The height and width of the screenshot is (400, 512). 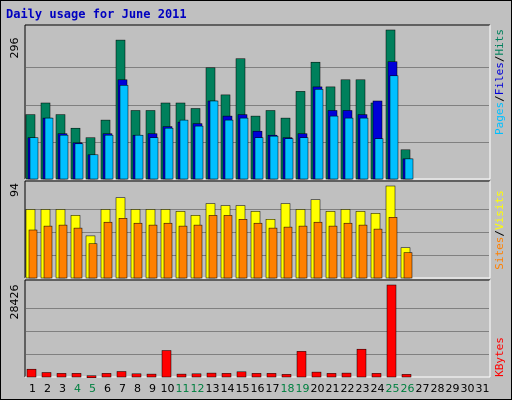 What do you see at coordinates (198, 388) in the screenshot?
I see `day-label: 12` at bounding box center [198, 388].